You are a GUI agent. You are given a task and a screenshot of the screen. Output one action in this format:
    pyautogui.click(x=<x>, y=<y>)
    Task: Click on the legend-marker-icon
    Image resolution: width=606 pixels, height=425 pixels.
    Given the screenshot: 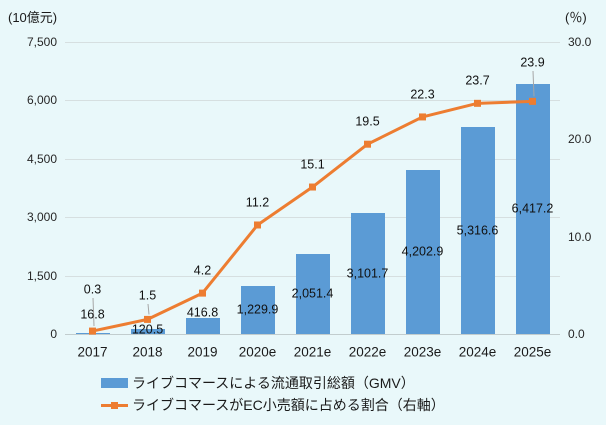 What is the action you would take?
    pyautogui.click(x=114, y=405)
    